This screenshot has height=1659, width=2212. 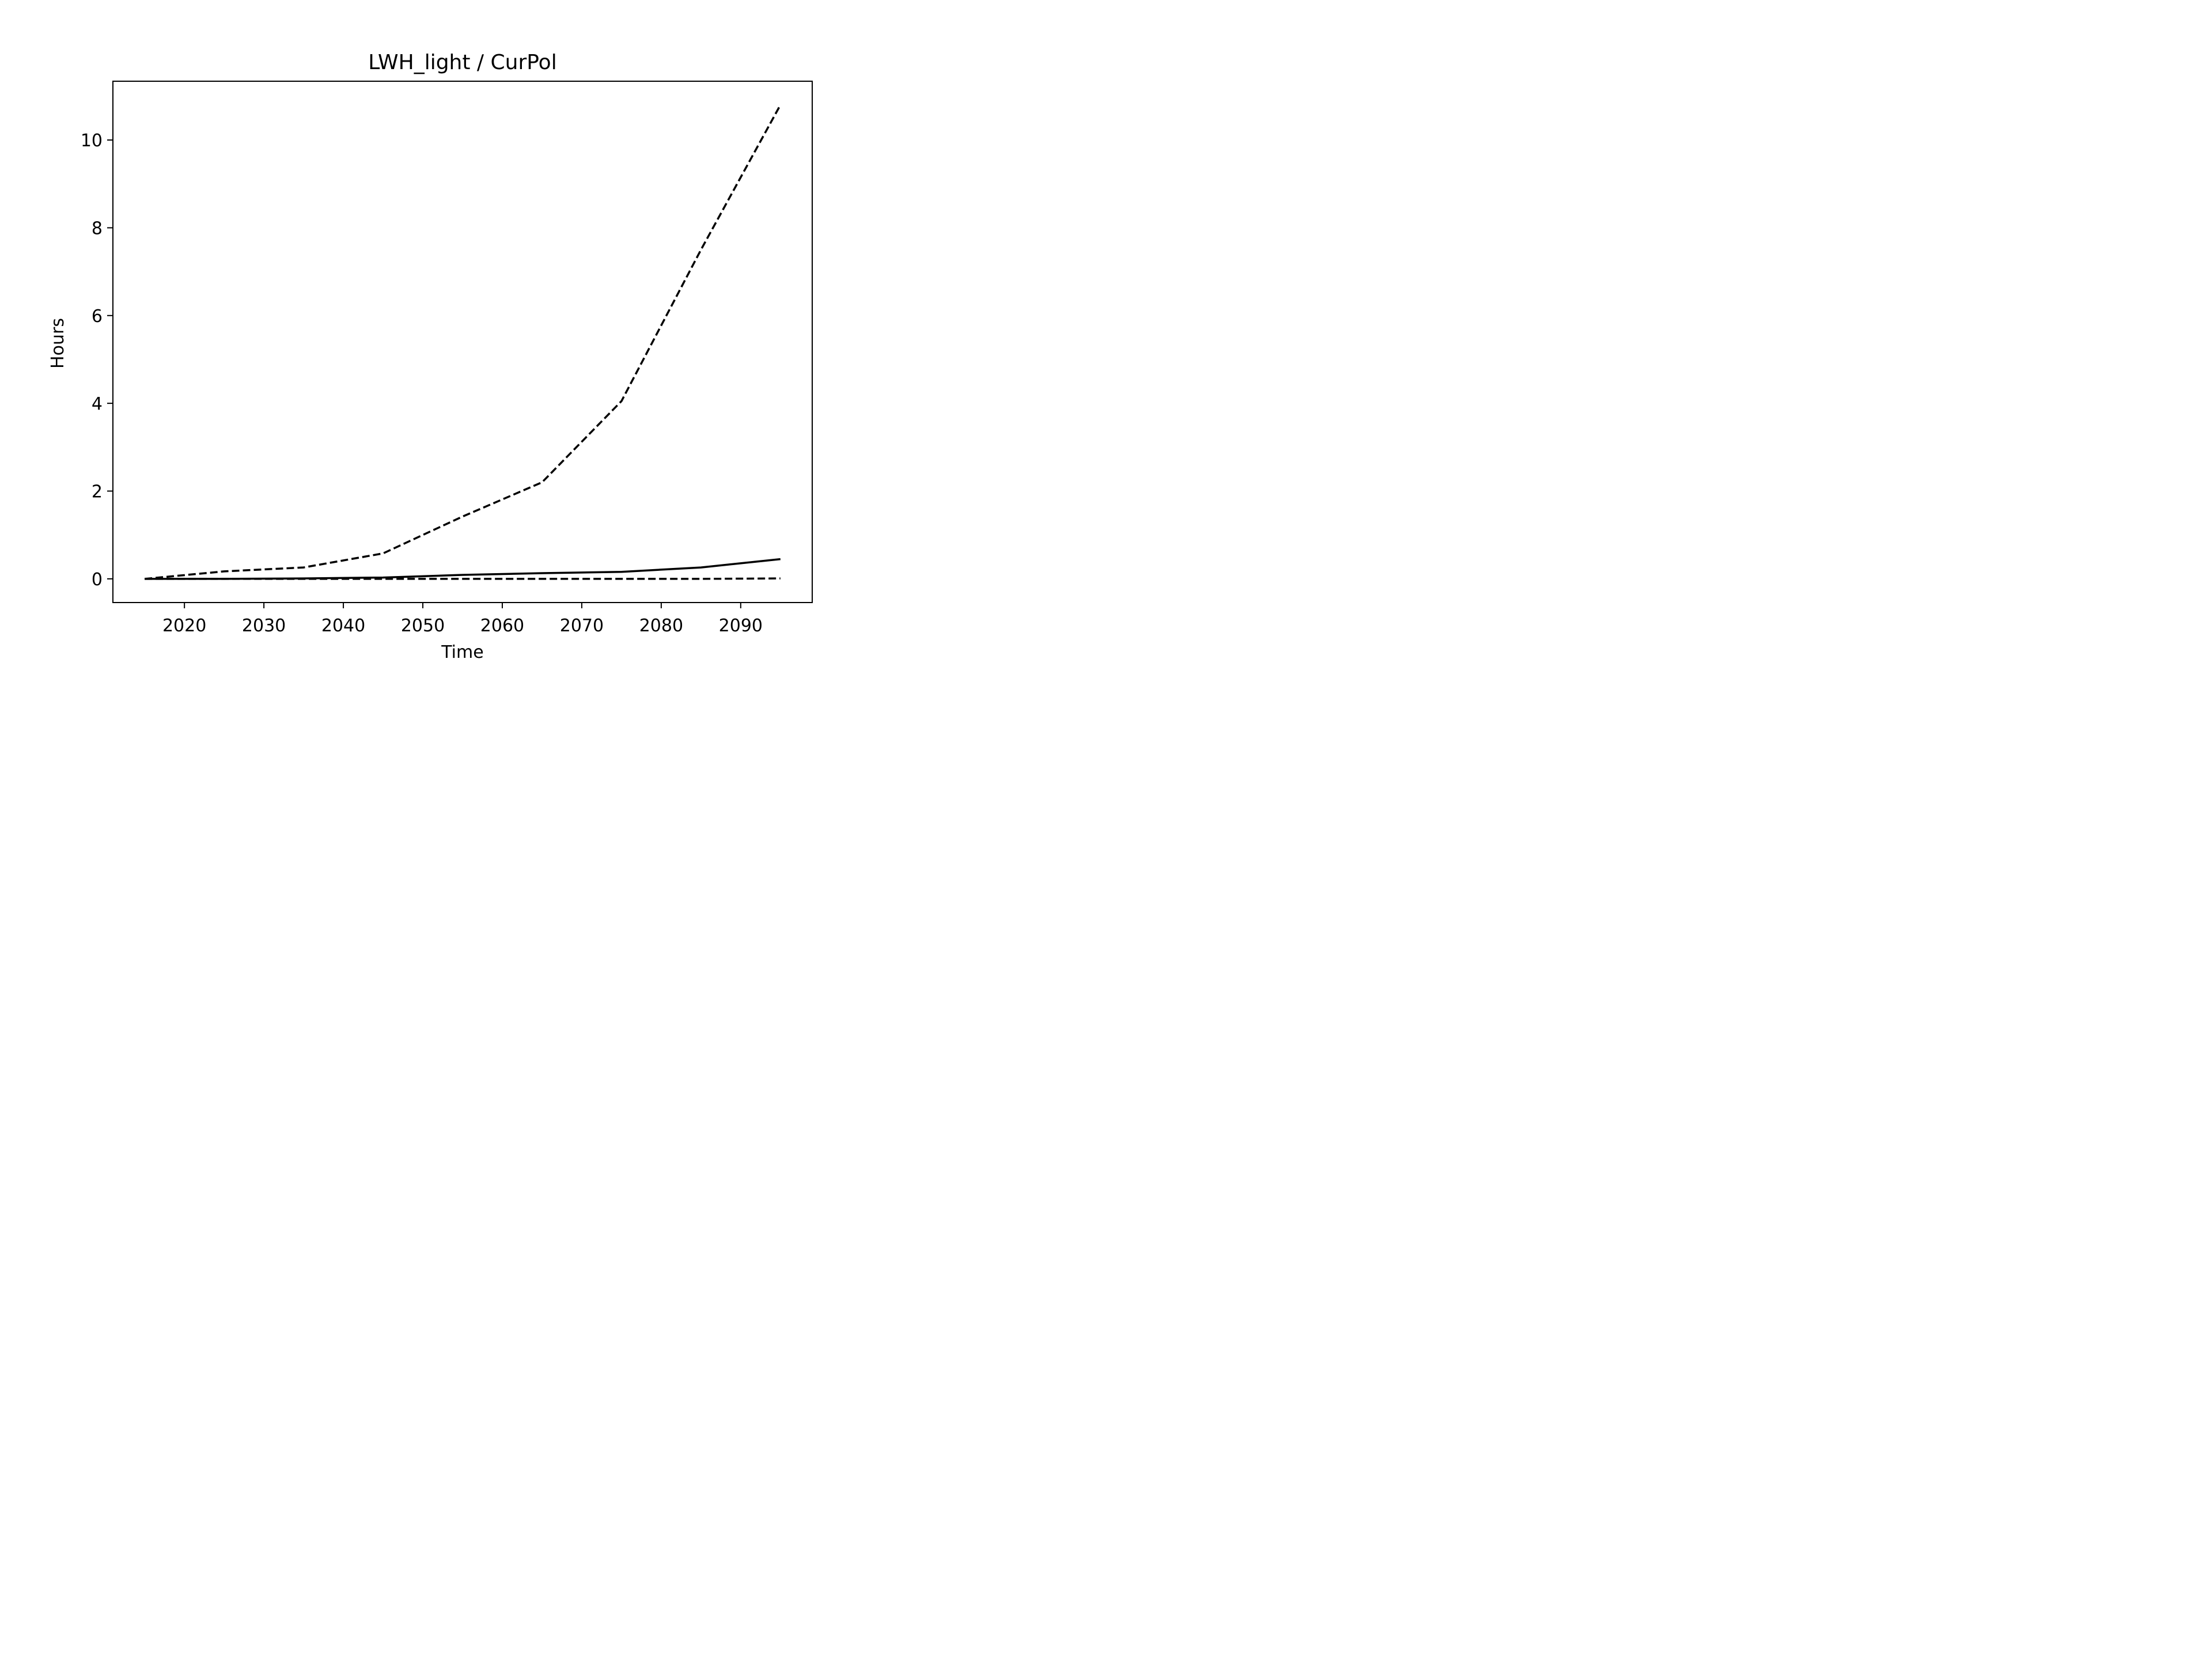 What do you see at coordinates (582, 626) in the screenshot?
I see `x-tick-label: 2070` at bounding box center [582, 626].